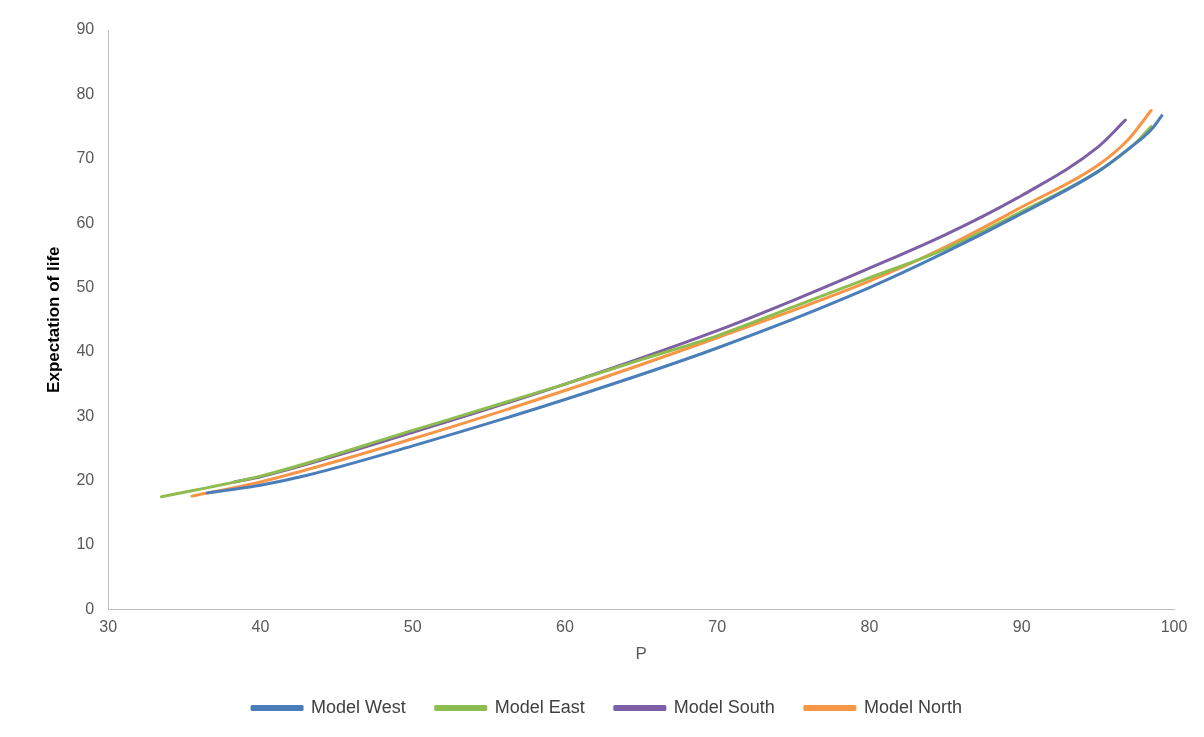  Describe the element at coordinates (53, 319) in the screenshot. I see `y-axis-title: Expectation of life` at that location.